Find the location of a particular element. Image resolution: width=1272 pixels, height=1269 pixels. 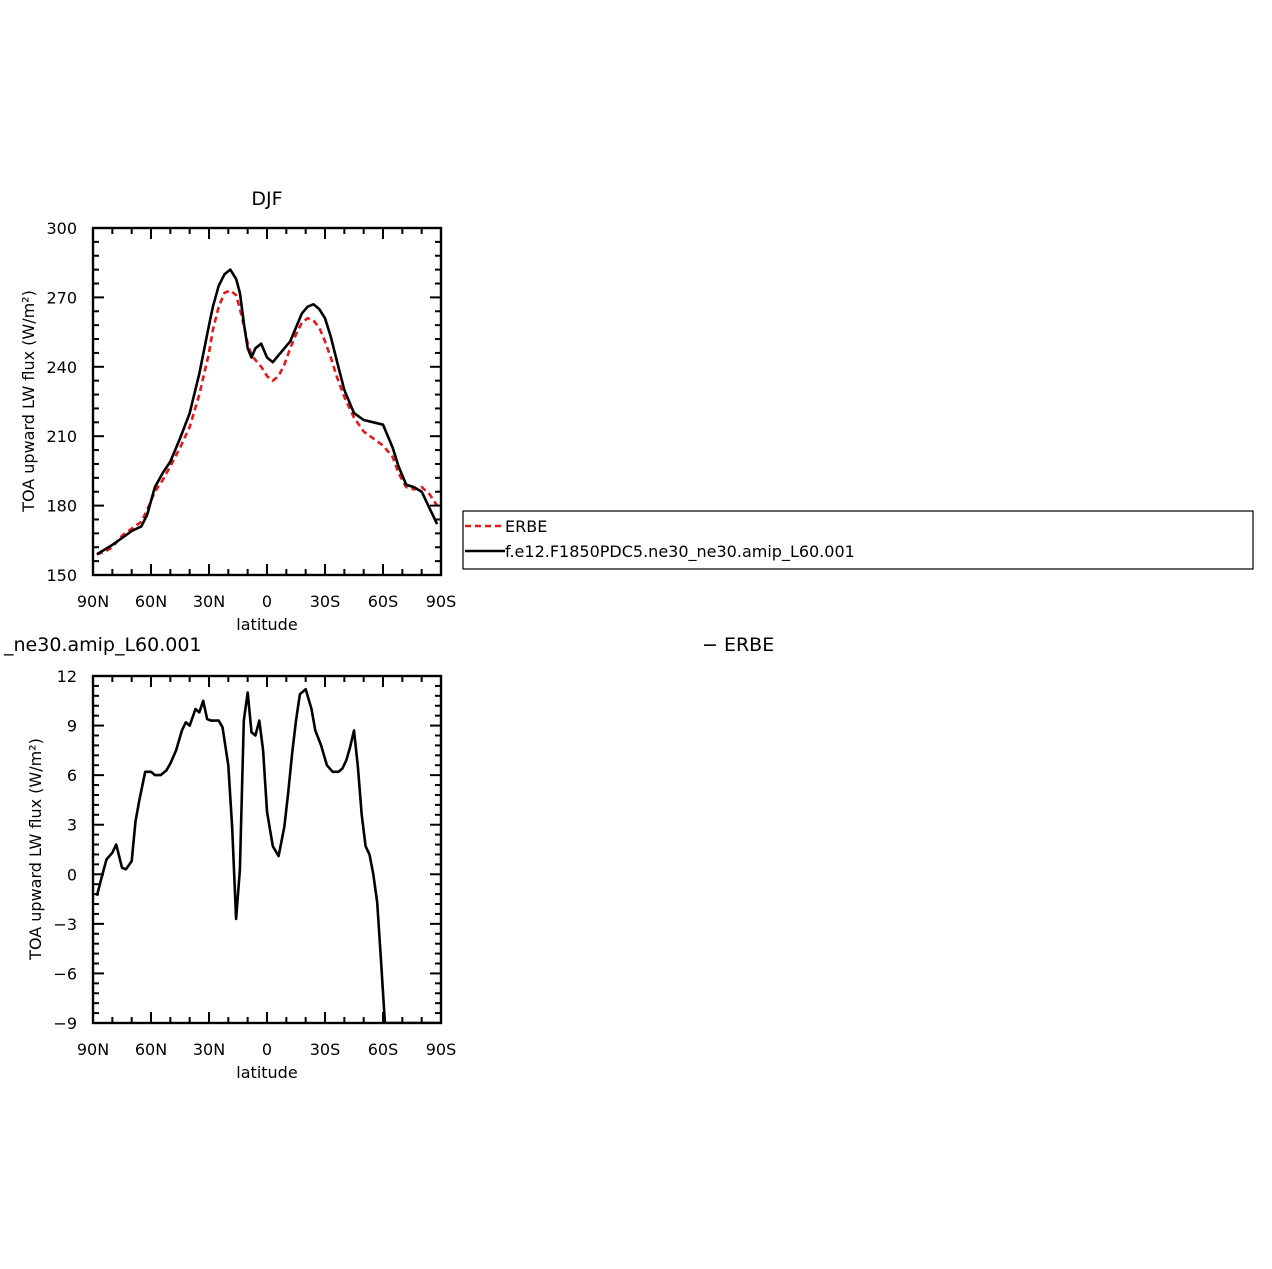

panel-title: DJF is located at coordinates (266, 199).